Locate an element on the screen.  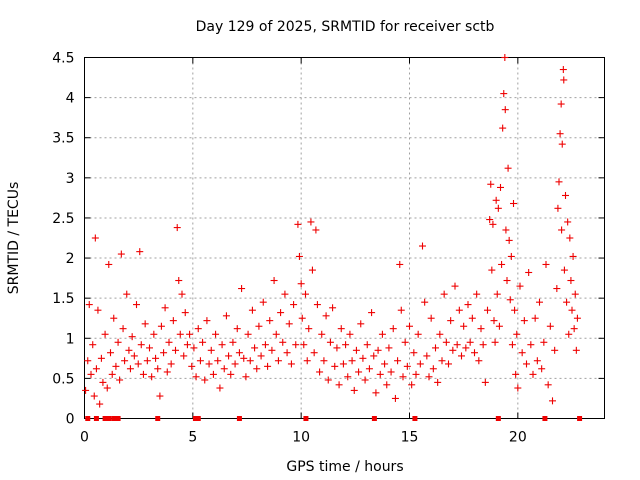
y-tick-labels: 0 0.5 1 1.5 2 2.5 3 3.5 4 4.5 is located at coordinates (63, 239).